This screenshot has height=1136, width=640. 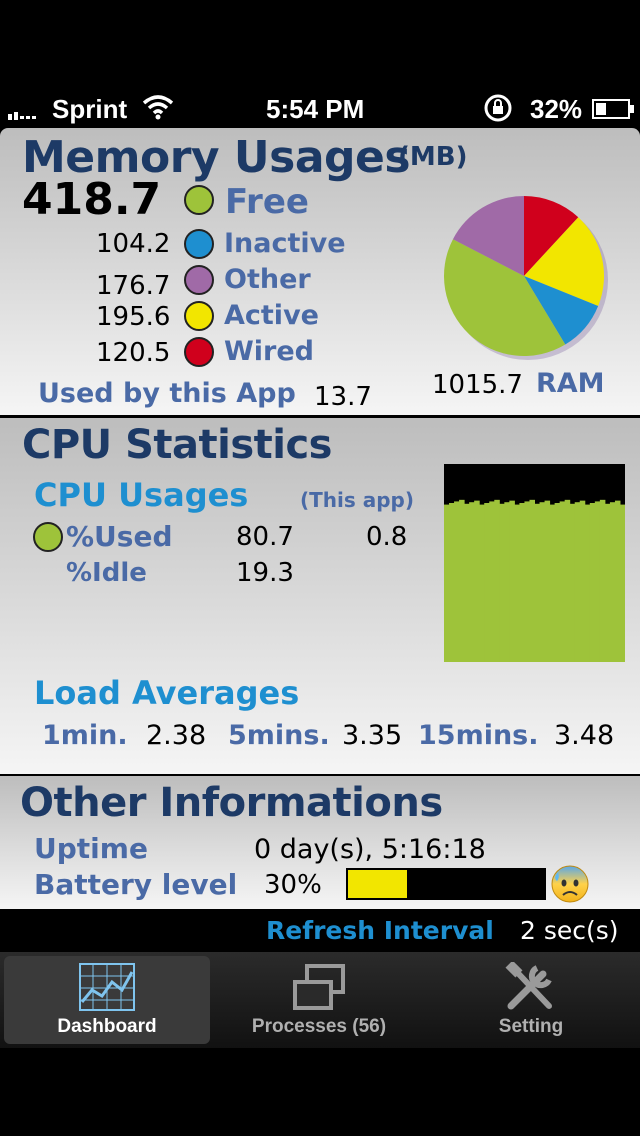 What do you see at coordinates (570, 383) in the screenshot?
I see `ram-label: RAM` at bounding box center [570, 383].